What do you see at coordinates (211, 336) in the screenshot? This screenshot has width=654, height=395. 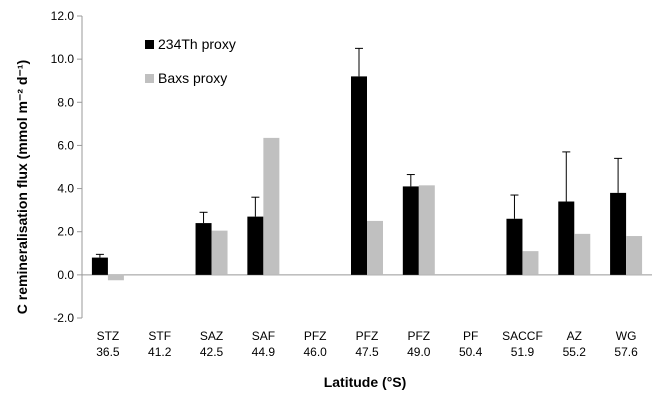 I see `x-tick-zone-label: SAZ` at bounding box center [211, 336].